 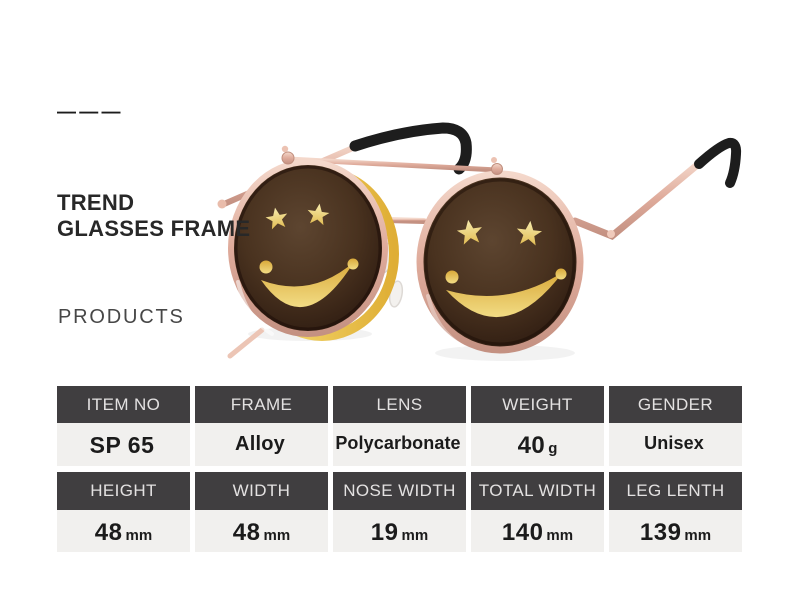 I want to click on spec-header-height: HEIGHT, so click(x=123, y=491).